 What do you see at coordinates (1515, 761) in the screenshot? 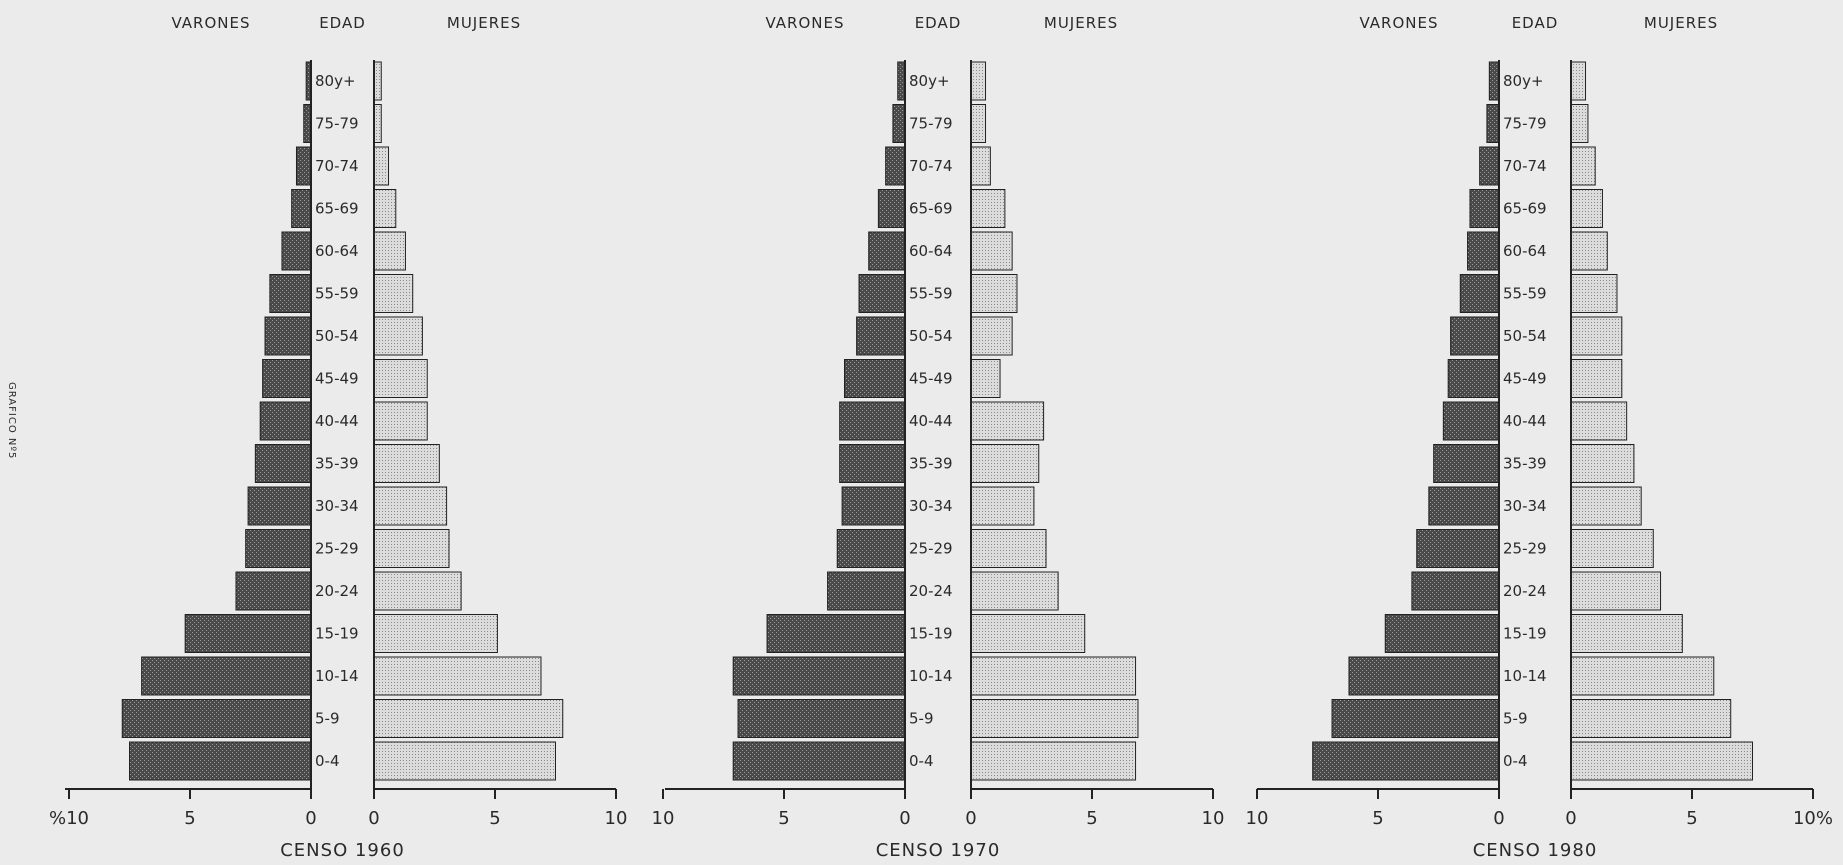
I see `age-group-label: 0-4` at bounding box center [1515, 761].